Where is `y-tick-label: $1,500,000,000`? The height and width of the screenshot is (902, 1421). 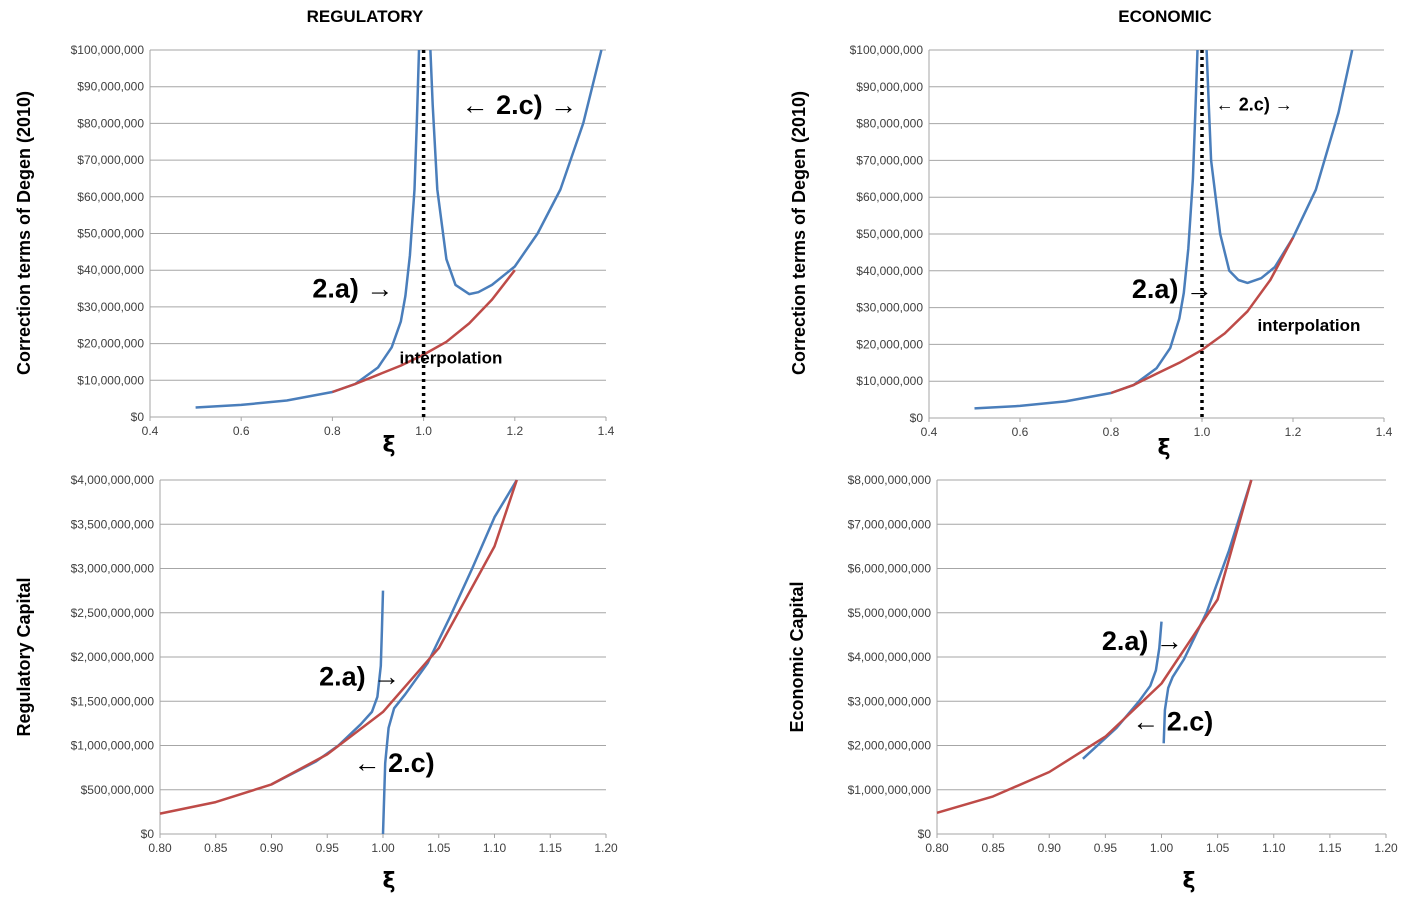
y-tick-label: $1,500,000,000 is located at coordinates (113, 701).